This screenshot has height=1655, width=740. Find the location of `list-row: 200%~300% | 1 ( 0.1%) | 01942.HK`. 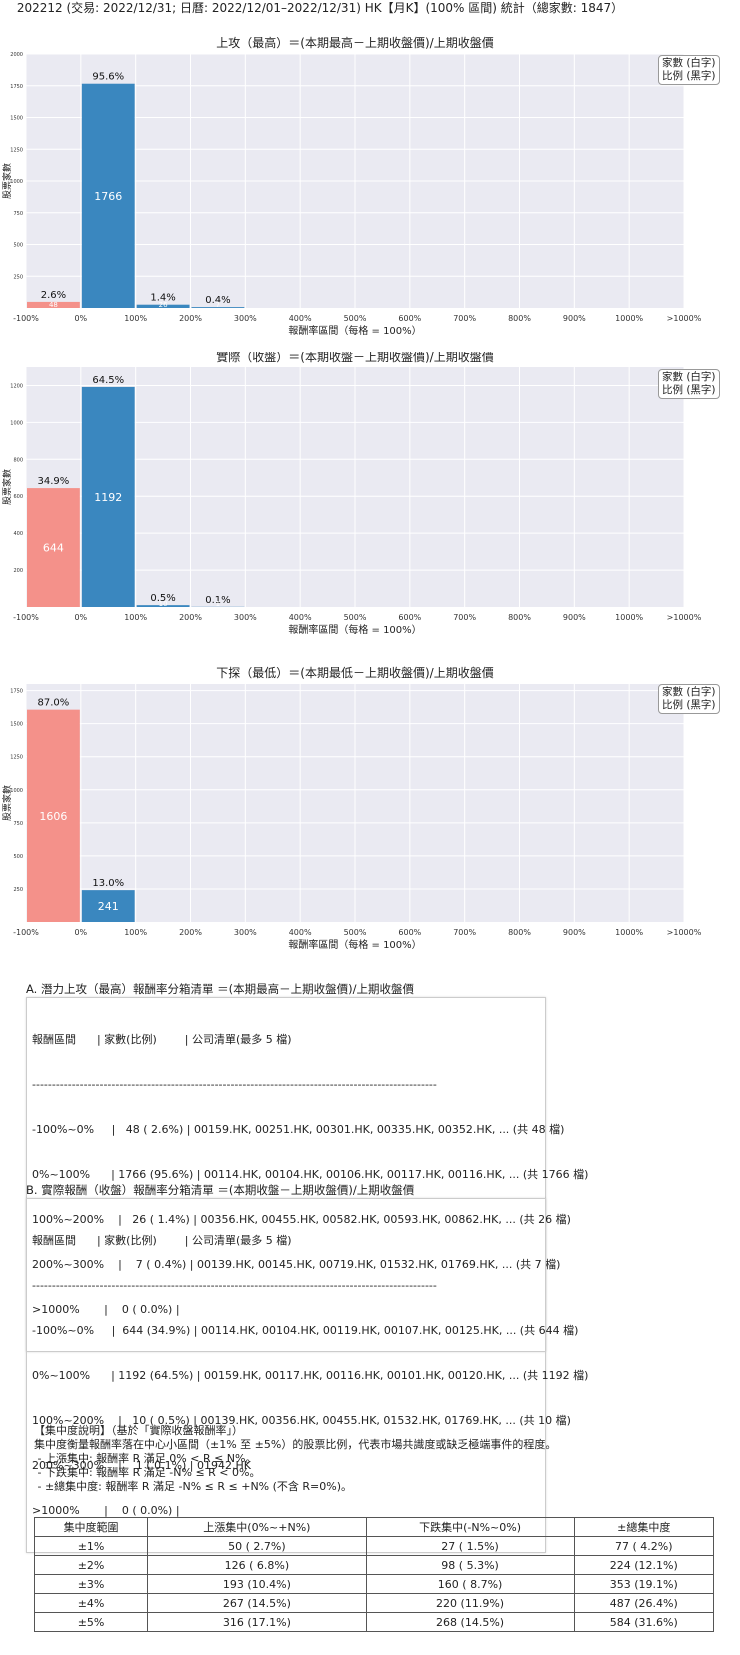

list-row: 200%~300% | 1 ( 0.1%) | 01942.HK is located at coordinates (141, 1465).